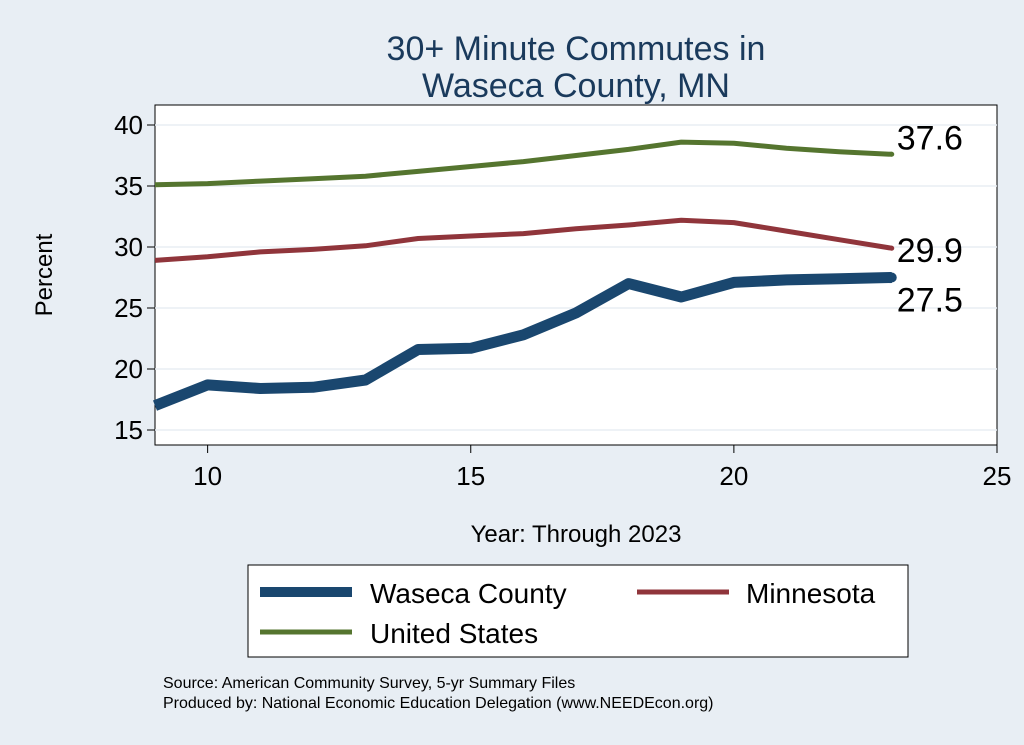 Image resolution: width=1024 pixels, height=745 pixels. I want to click on y-tick-label-40: 40, so click(128, 125).